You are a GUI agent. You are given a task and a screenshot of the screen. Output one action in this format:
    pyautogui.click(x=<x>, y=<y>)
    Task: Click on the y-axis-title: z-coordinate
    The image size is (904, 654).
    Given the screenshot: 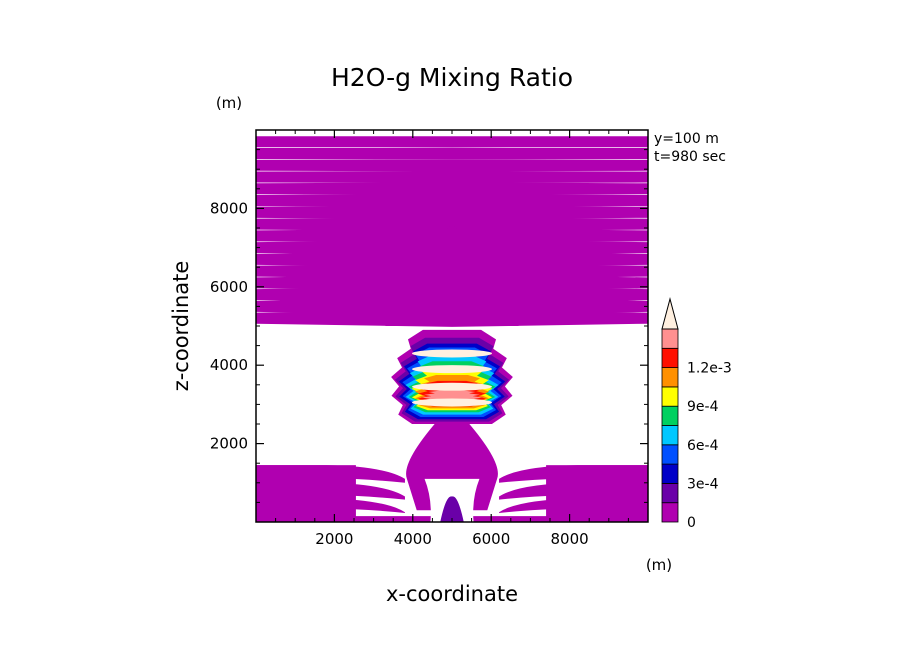 What is the action you would take?
    pyautogui.click(x=181, y=326)
    